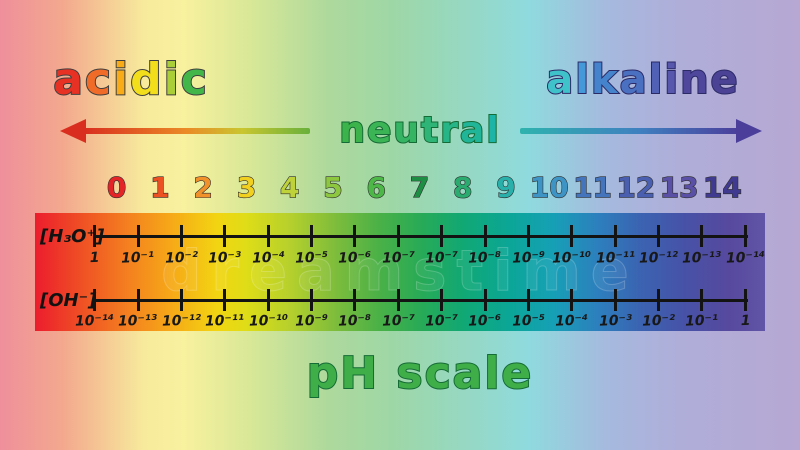 This screenshot has height=450, width=800. Describe the element at coordinates (181, 258) in the screenshot. I see `concentration-value: 10⁻²` at that location.